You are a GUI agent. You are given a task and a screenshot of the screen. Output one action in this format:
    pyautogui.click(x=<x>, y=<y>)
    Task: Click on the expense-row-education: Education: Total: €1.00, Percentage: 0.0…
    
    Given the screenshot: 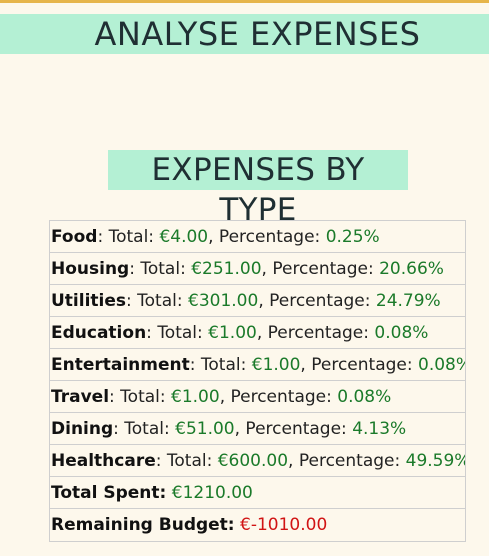 What is the action you would take?
    pyautogui.click(x=257, y=333)
    